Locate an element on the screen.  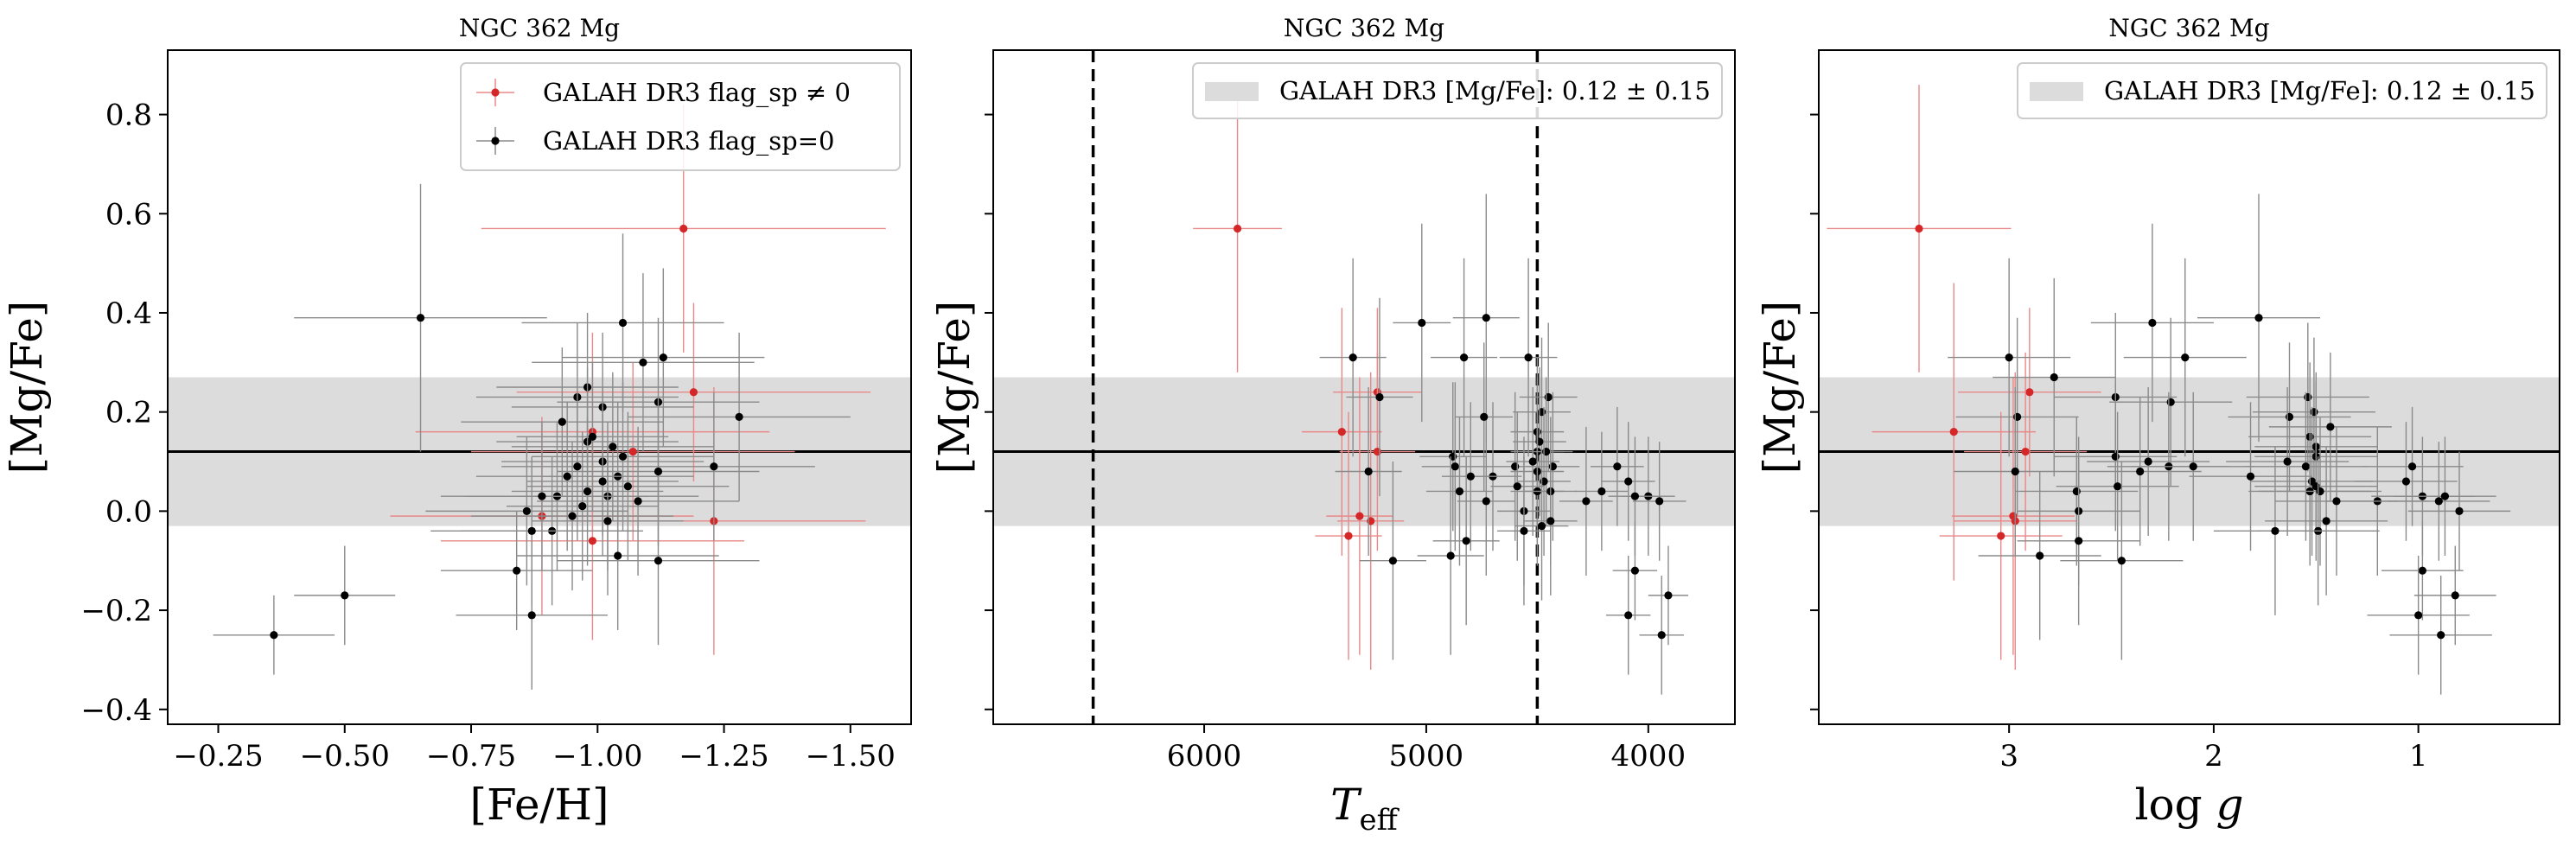
legend-label: GALAH DR3 flag_sp=0 is located at coordinates (688, 141).